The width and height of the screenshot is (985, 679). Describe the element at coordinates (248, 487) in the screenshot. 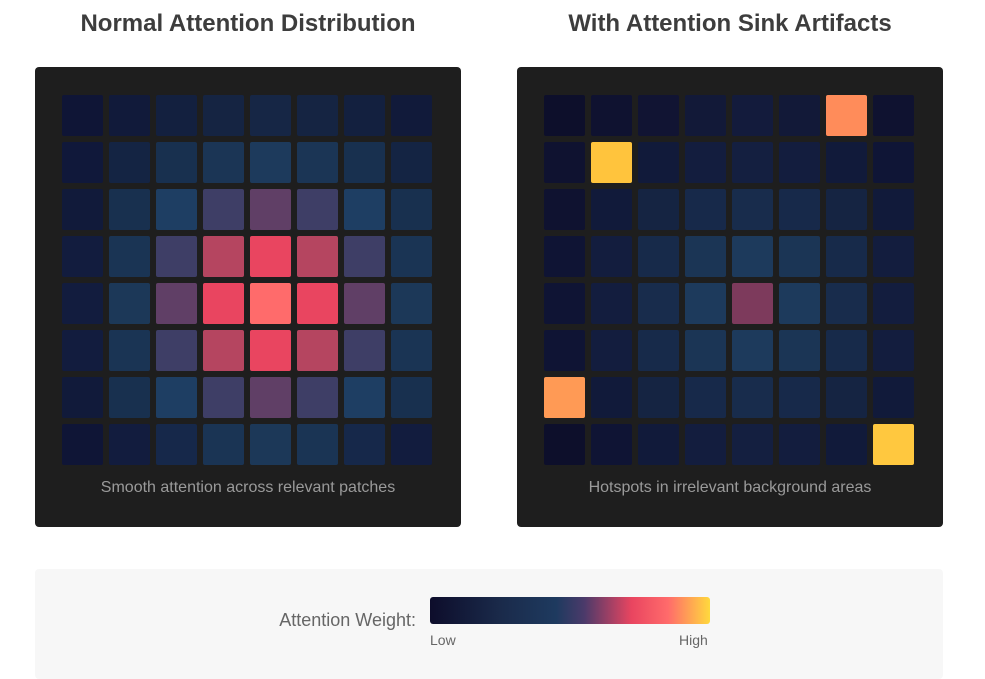

I see `heatmap-caption-normal: Smooth attention across relevant patches` at that location.